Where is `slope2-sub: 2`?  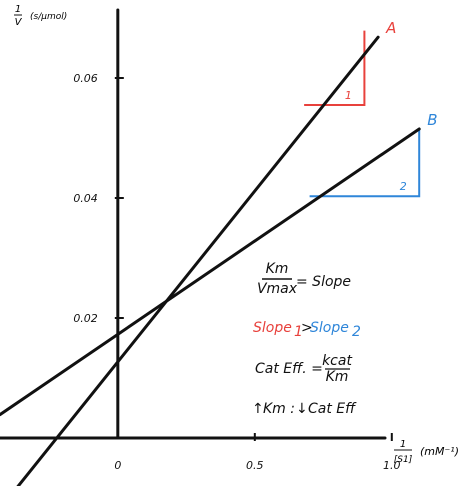
slope2-sub: 2 is located at coordinates (356, 332).